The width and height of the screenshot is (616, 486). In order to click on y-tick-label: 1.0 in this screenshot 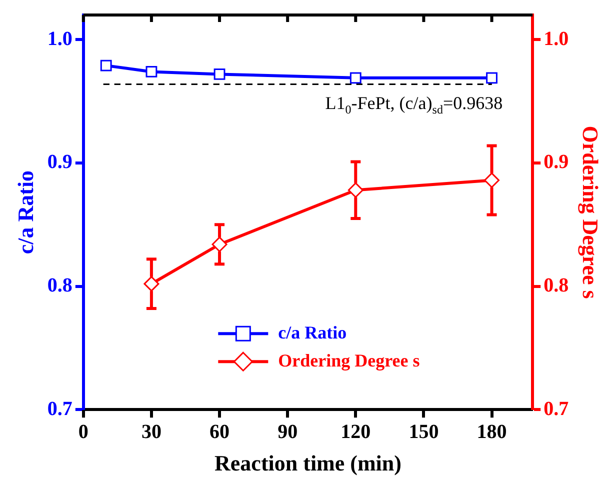, I will do `click(59, 39)`.